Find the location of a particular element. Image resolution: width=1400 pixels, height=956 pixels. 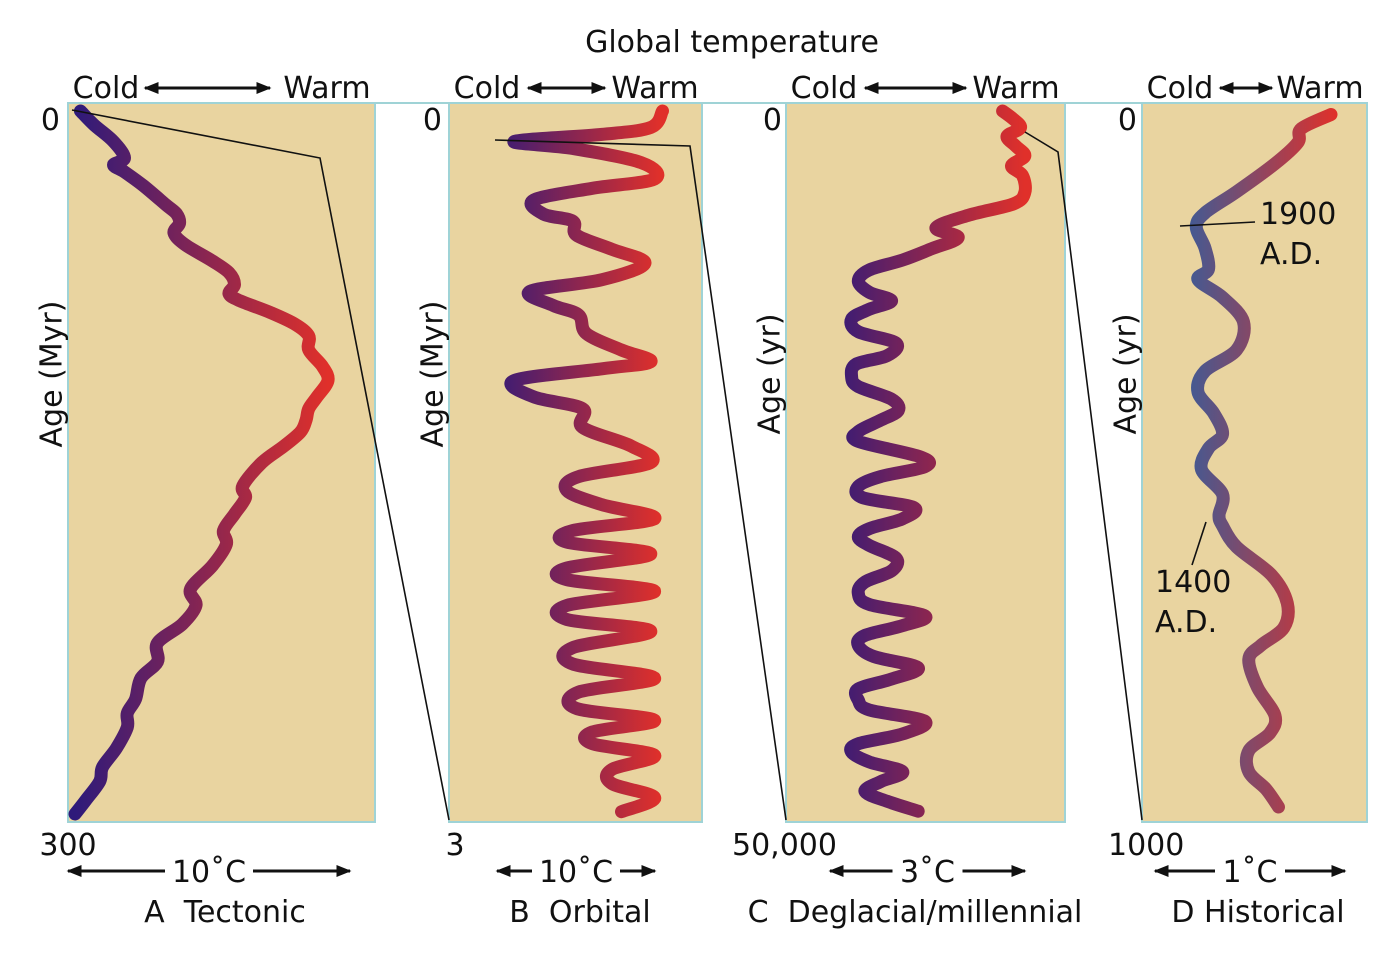

figure-title: Global temperature is located at coordinates (732, 42).